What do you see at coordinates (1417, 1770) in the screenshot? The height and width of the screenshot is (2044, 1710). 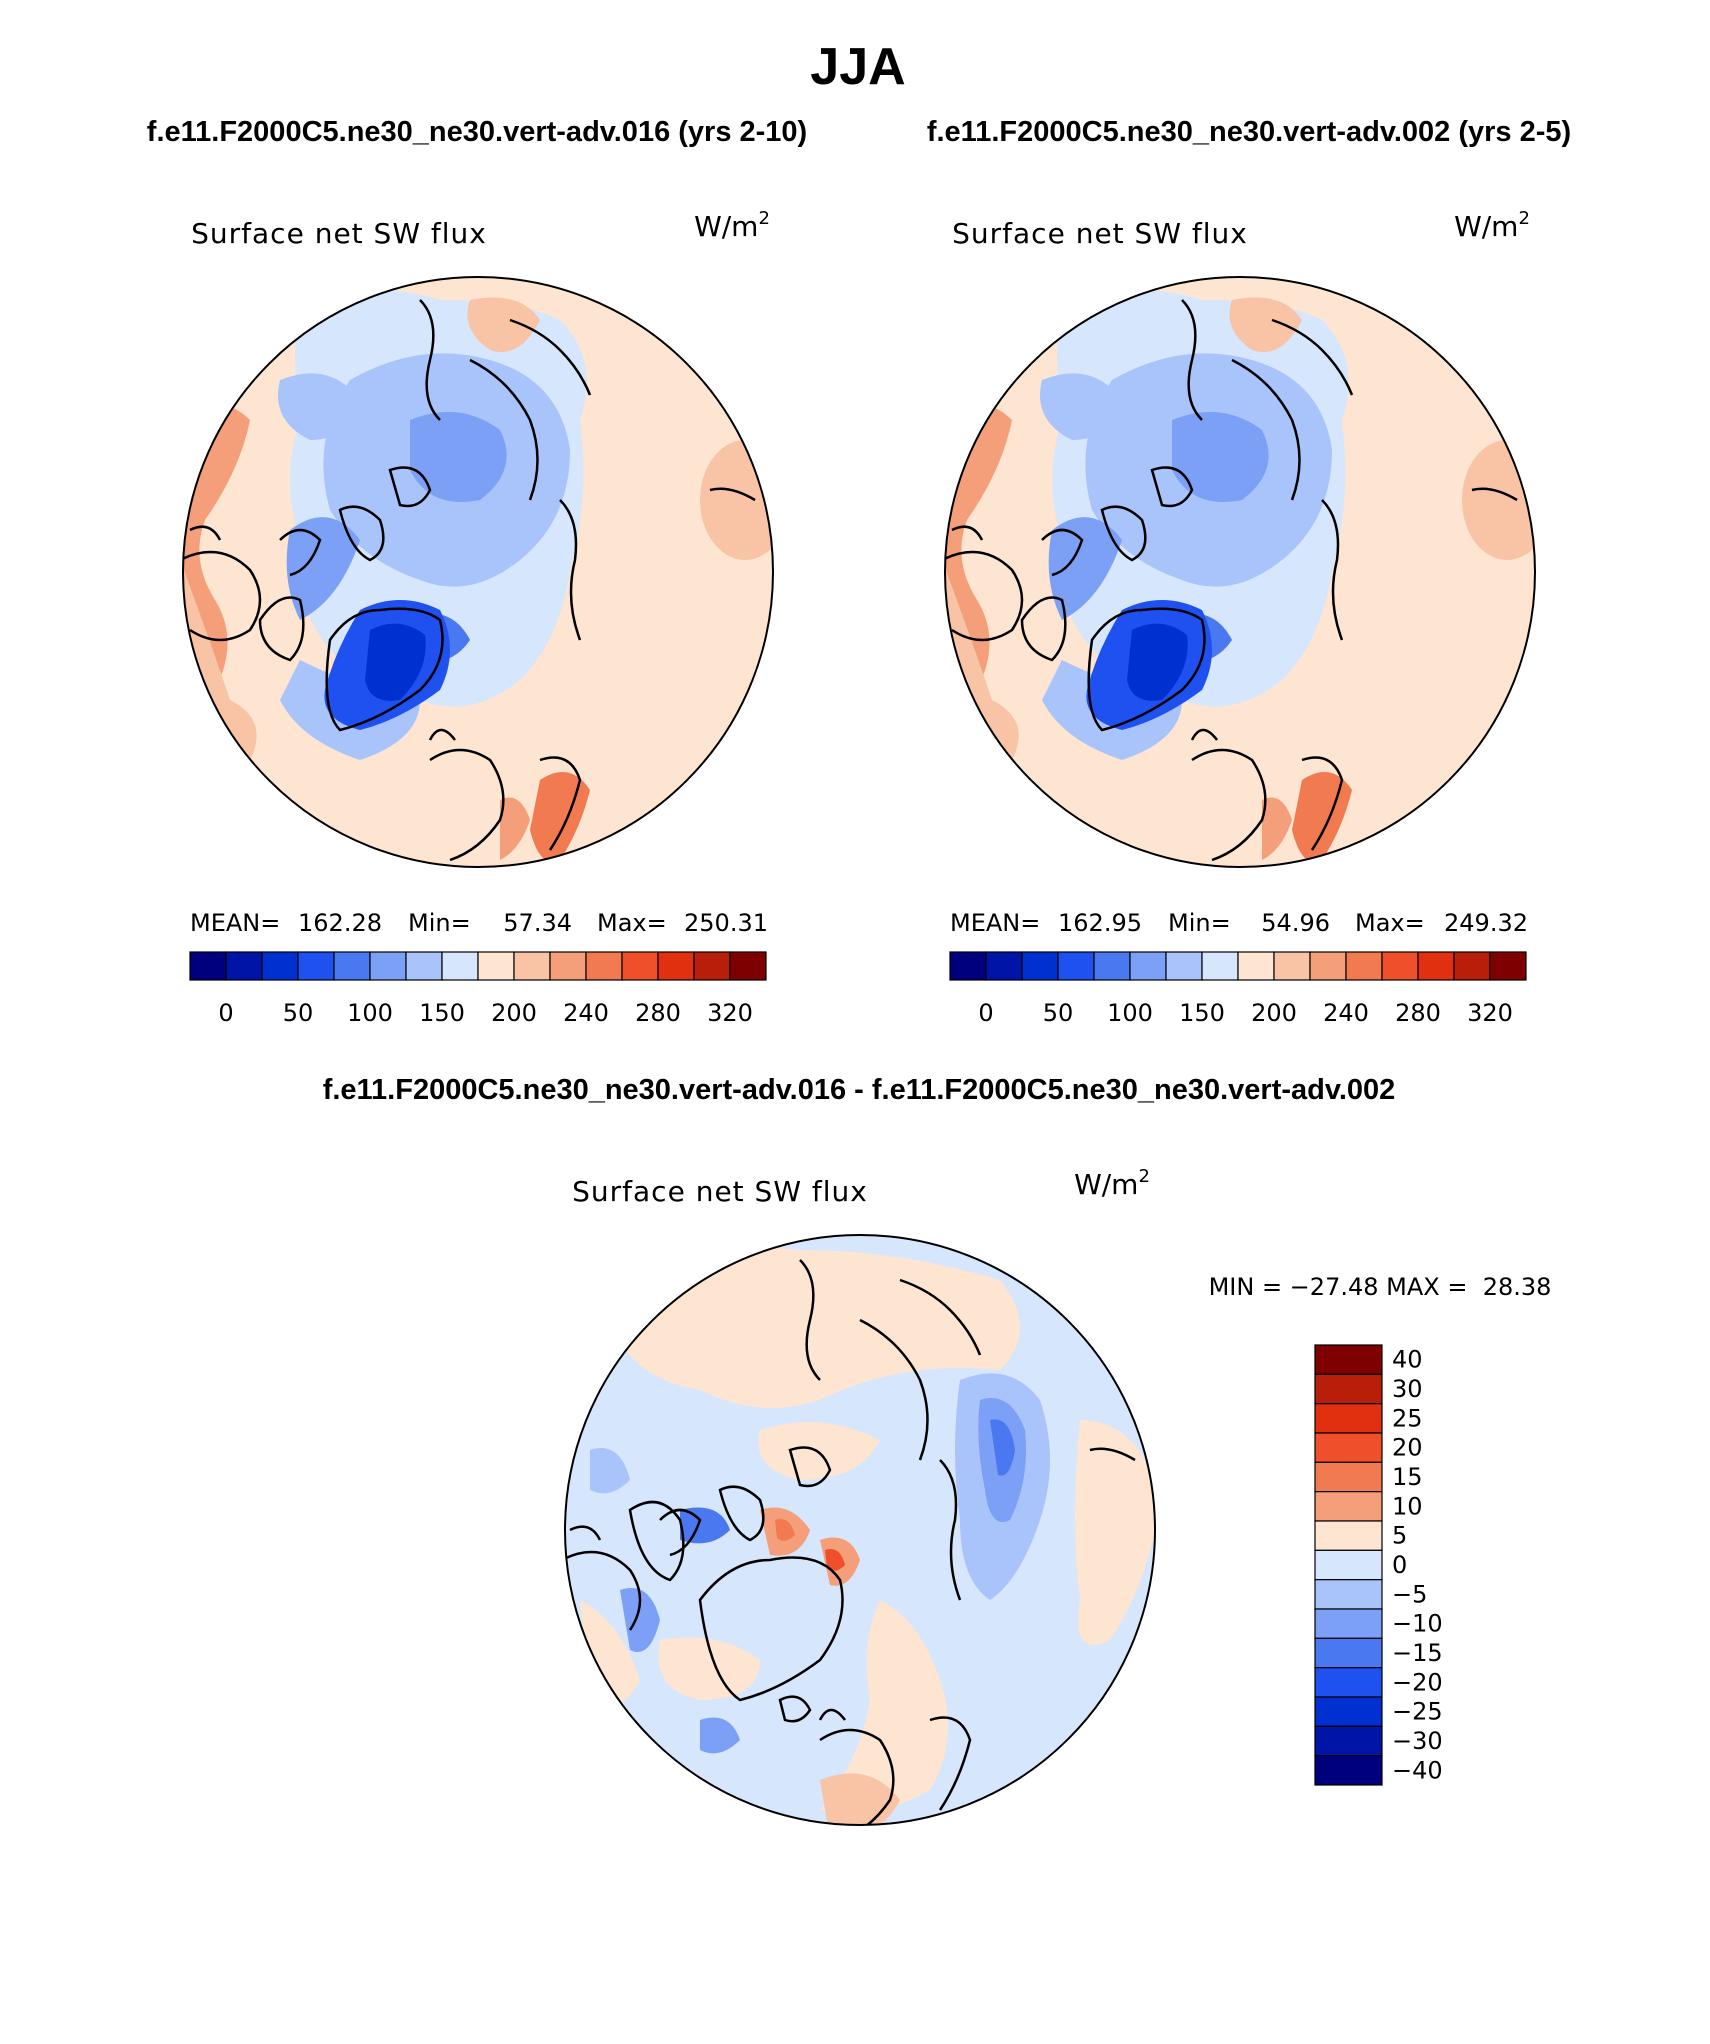 I see `diff-colorbar-tick-label: −40` at bounding box center [1417, 1770].